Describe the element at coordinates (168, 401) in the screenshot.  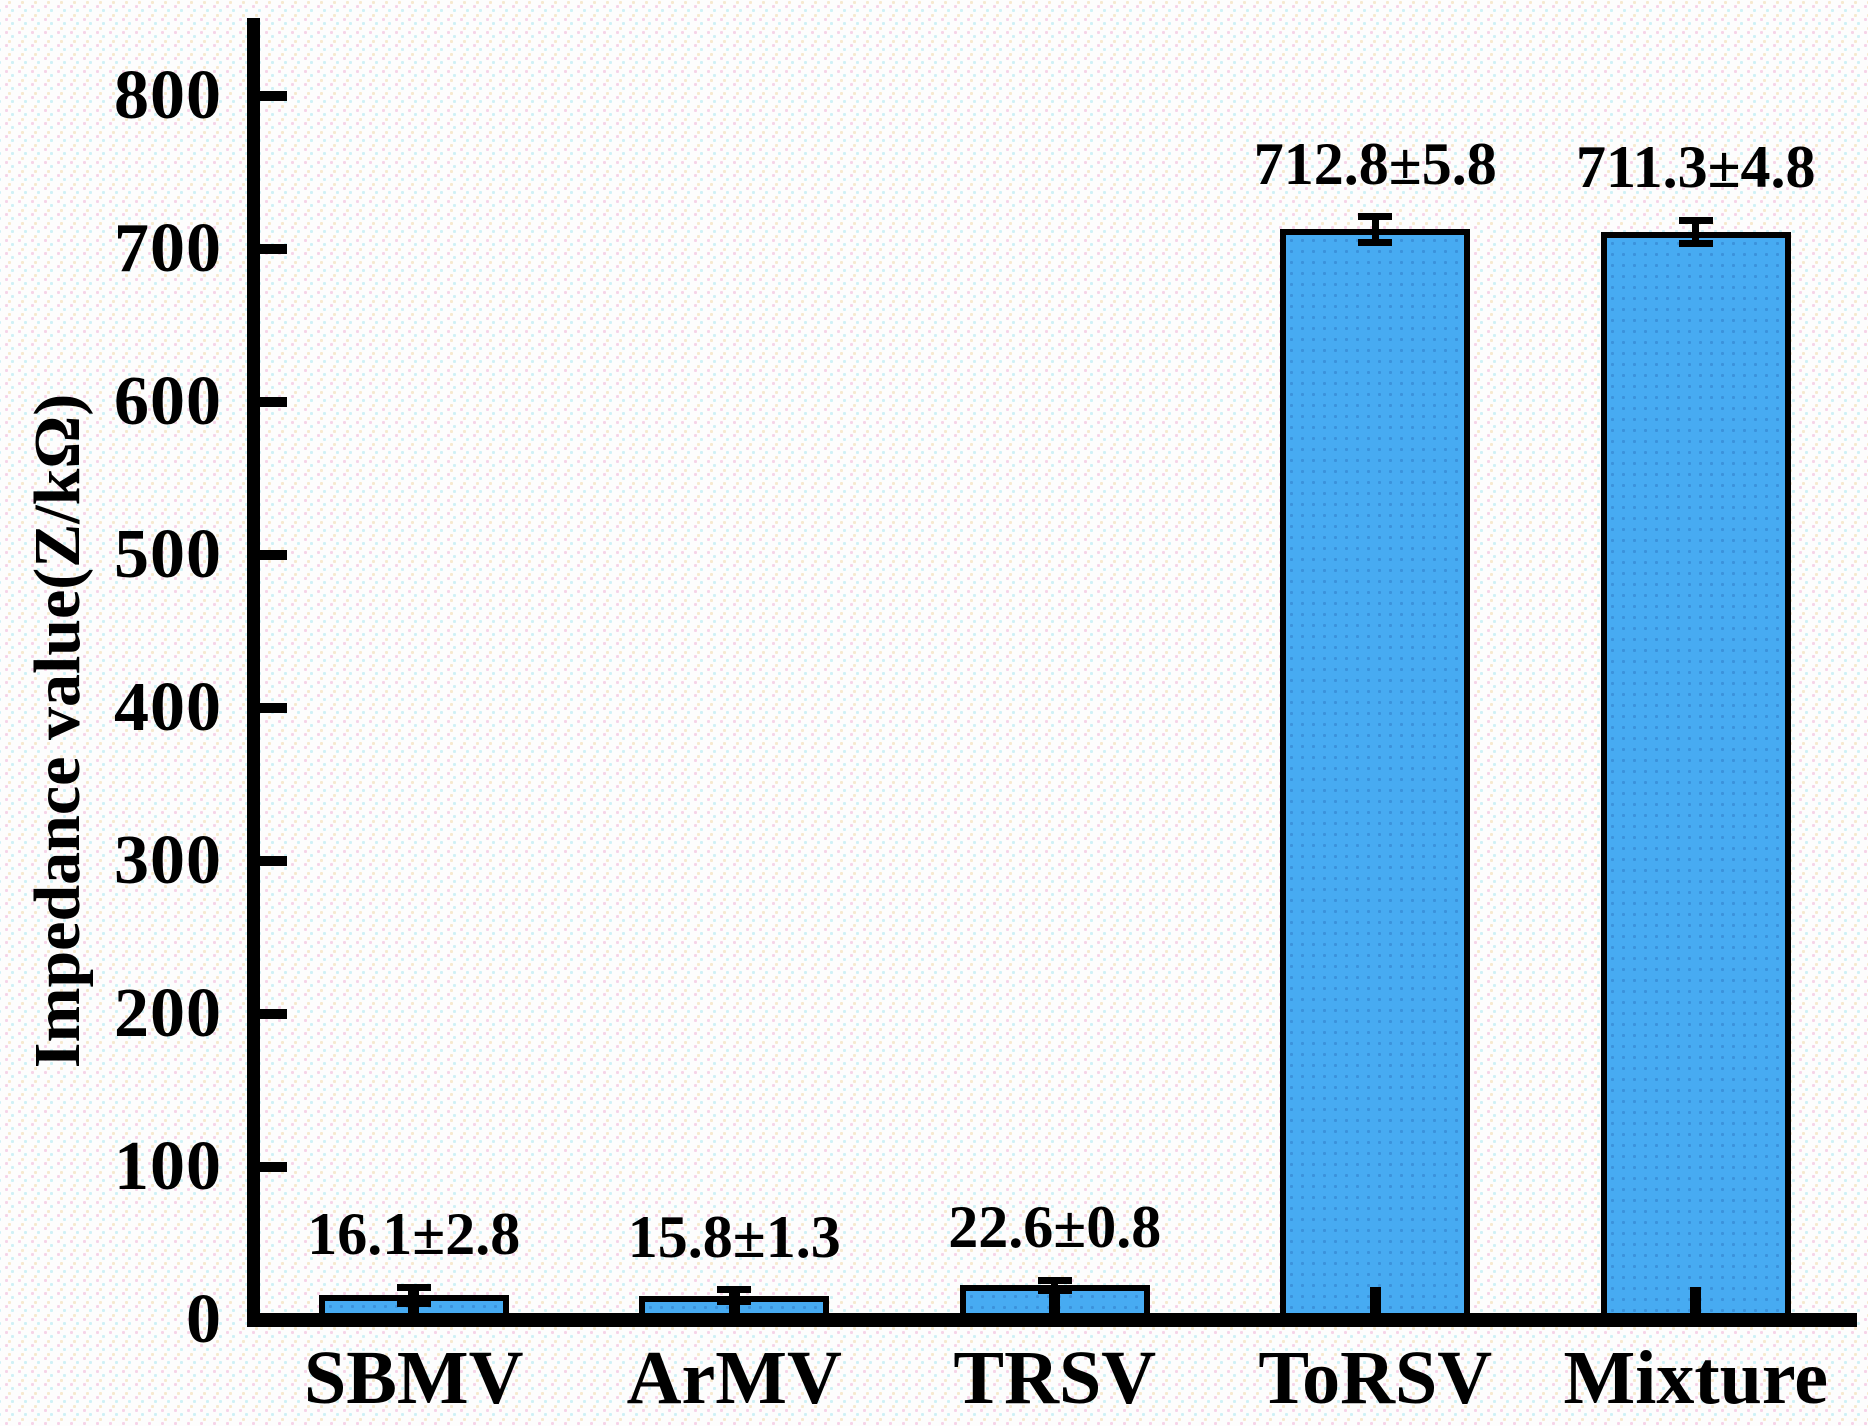
I see `y-tick-label-600: 600` at that location.